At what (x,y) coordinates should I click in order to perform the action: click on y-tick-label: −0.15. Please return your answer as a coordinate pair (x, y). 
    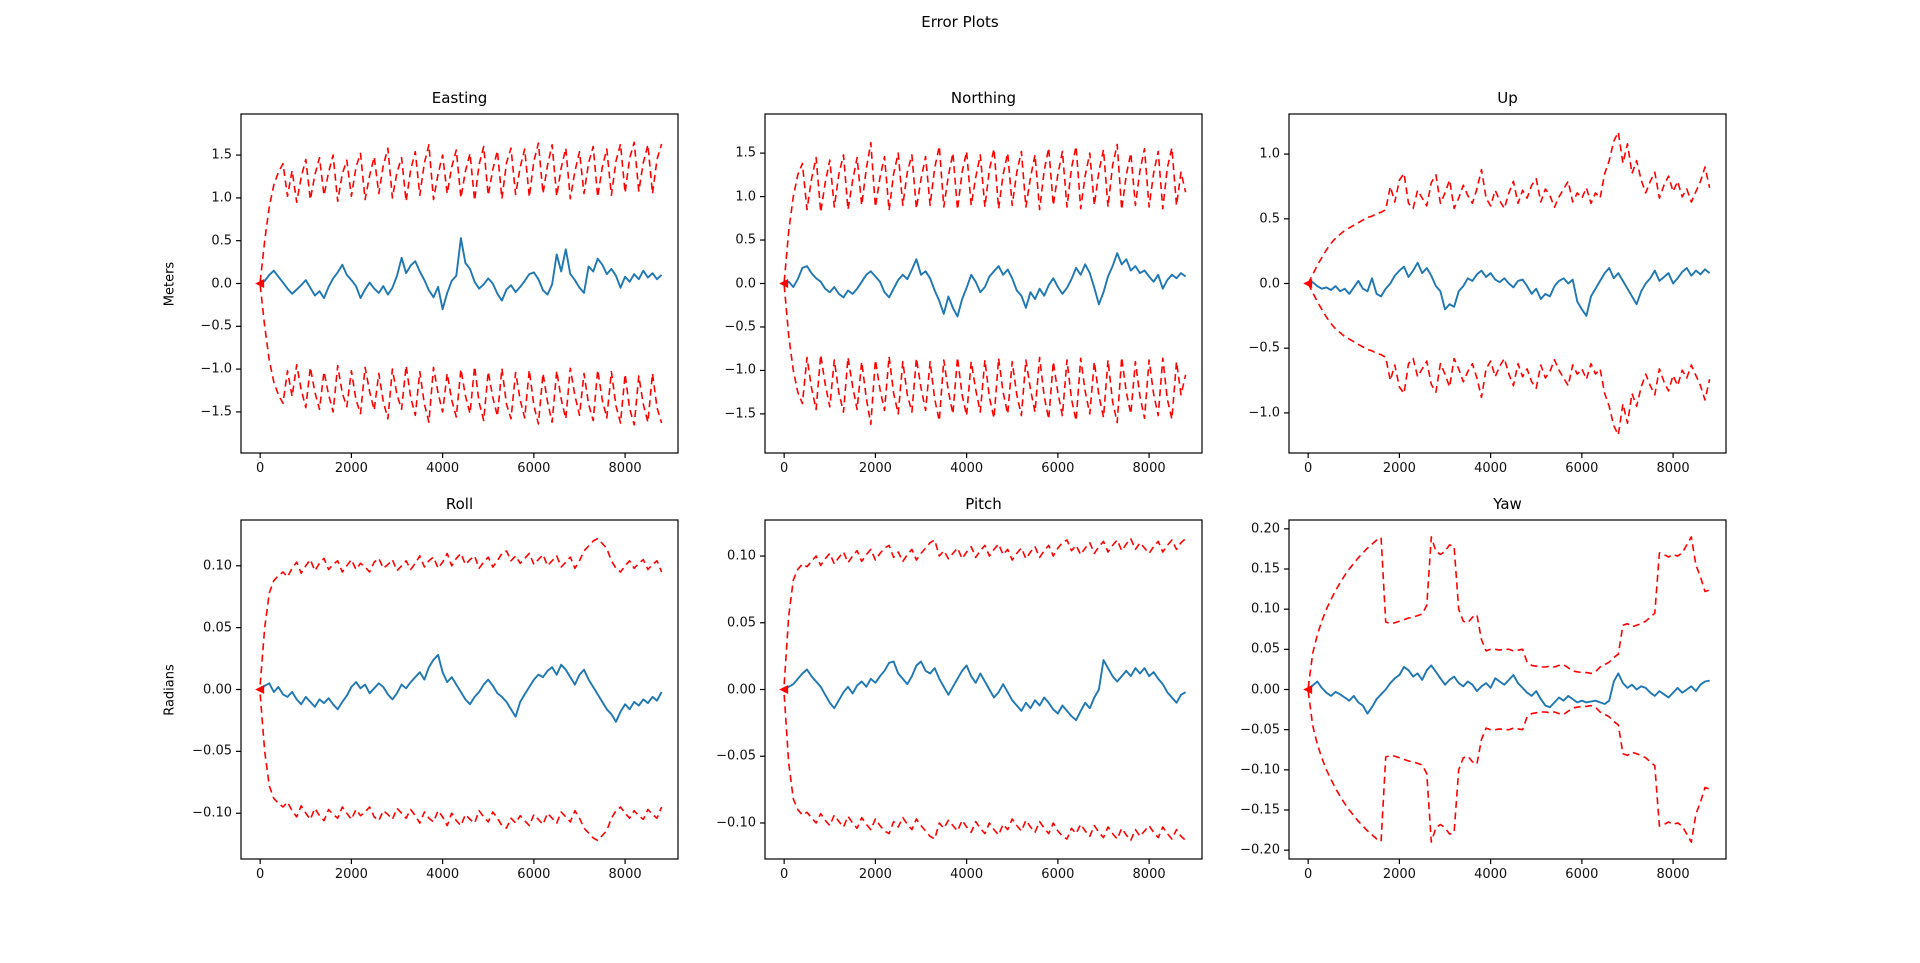
    Looking at the image, I should click on (1260, 810).